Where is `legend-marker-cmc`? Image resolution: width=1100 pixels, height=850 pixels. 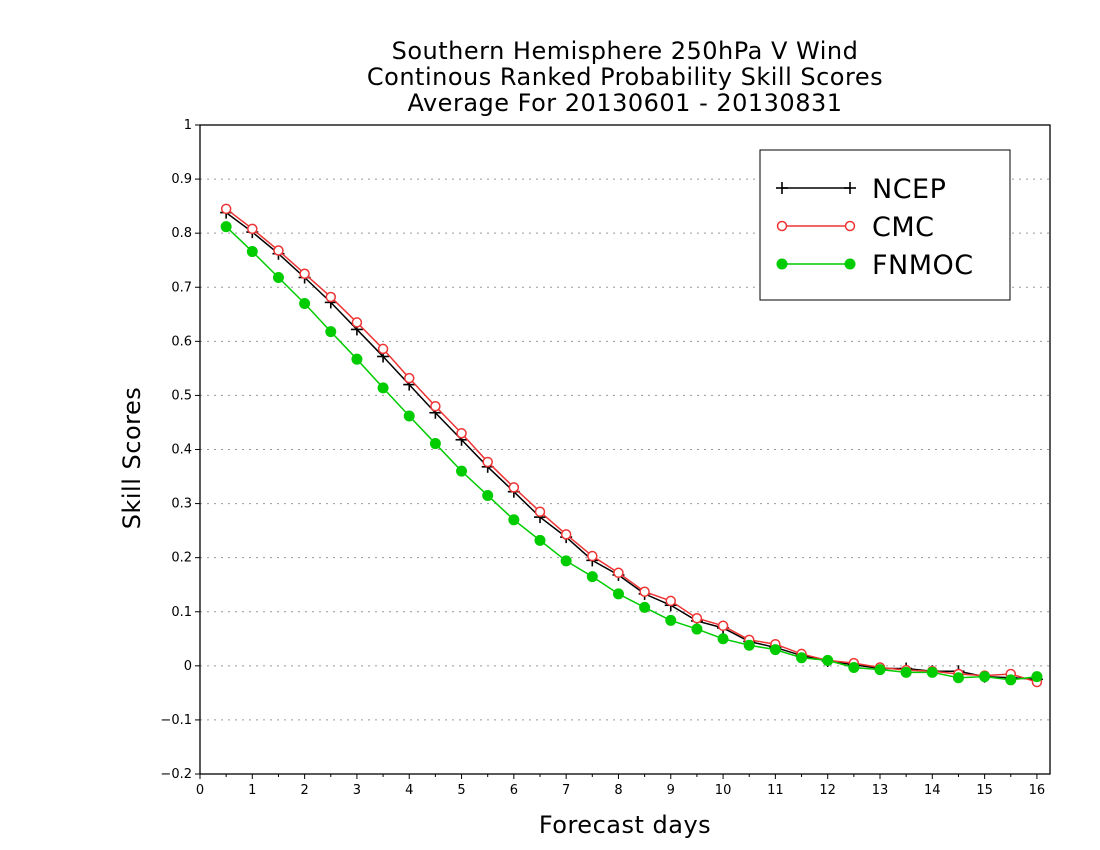 legend-marker-cmc is located at coordinates (850, 226).